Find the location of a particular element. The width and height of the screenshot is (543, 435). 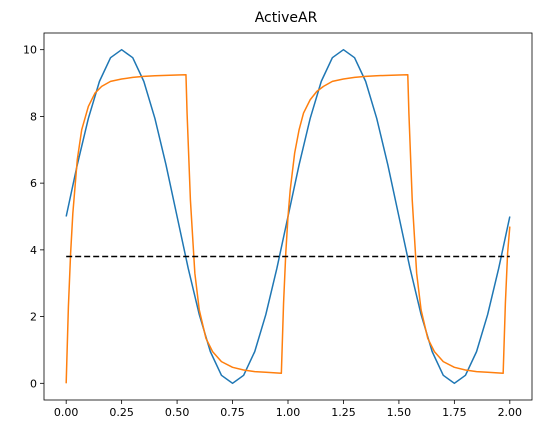

y-axis: 0 2 4 6 8 10 is located at coordinates (33, 217).